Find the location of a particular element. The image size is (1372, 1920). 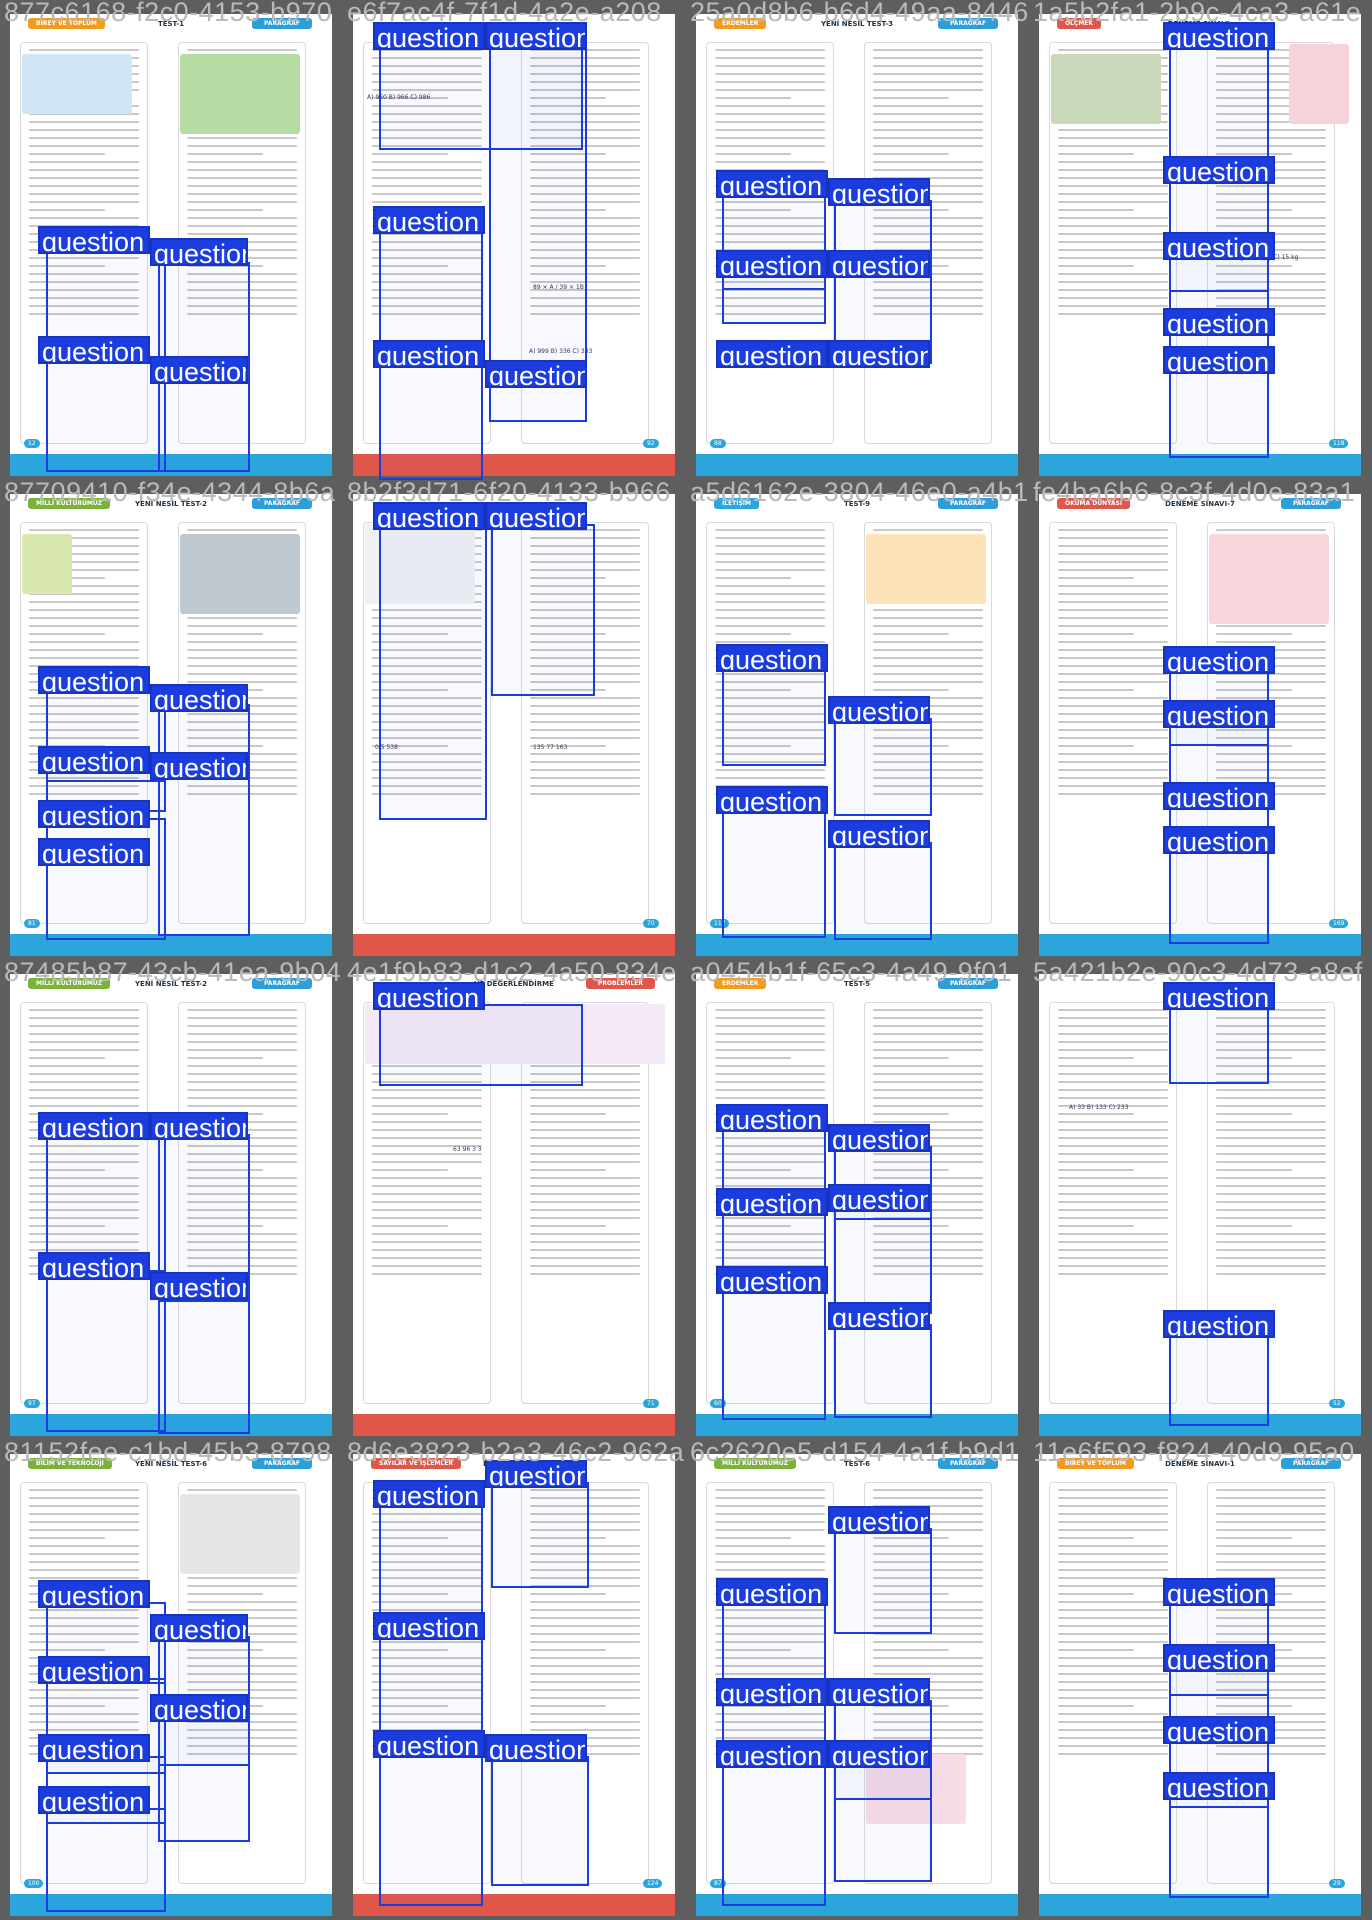

section-badge: PARAGRAF is located at coordinates (967, 1463).